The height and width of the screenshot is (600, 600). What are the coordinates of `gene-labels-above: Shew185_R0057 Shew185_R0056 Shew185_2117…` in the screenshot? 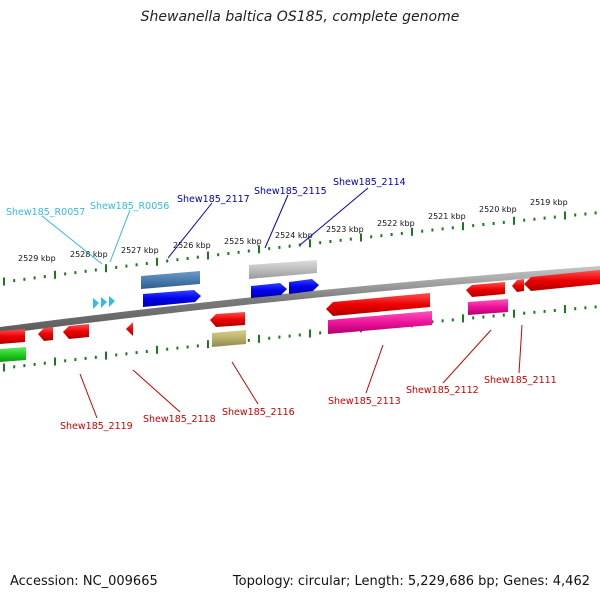 It's located at (206, 197).